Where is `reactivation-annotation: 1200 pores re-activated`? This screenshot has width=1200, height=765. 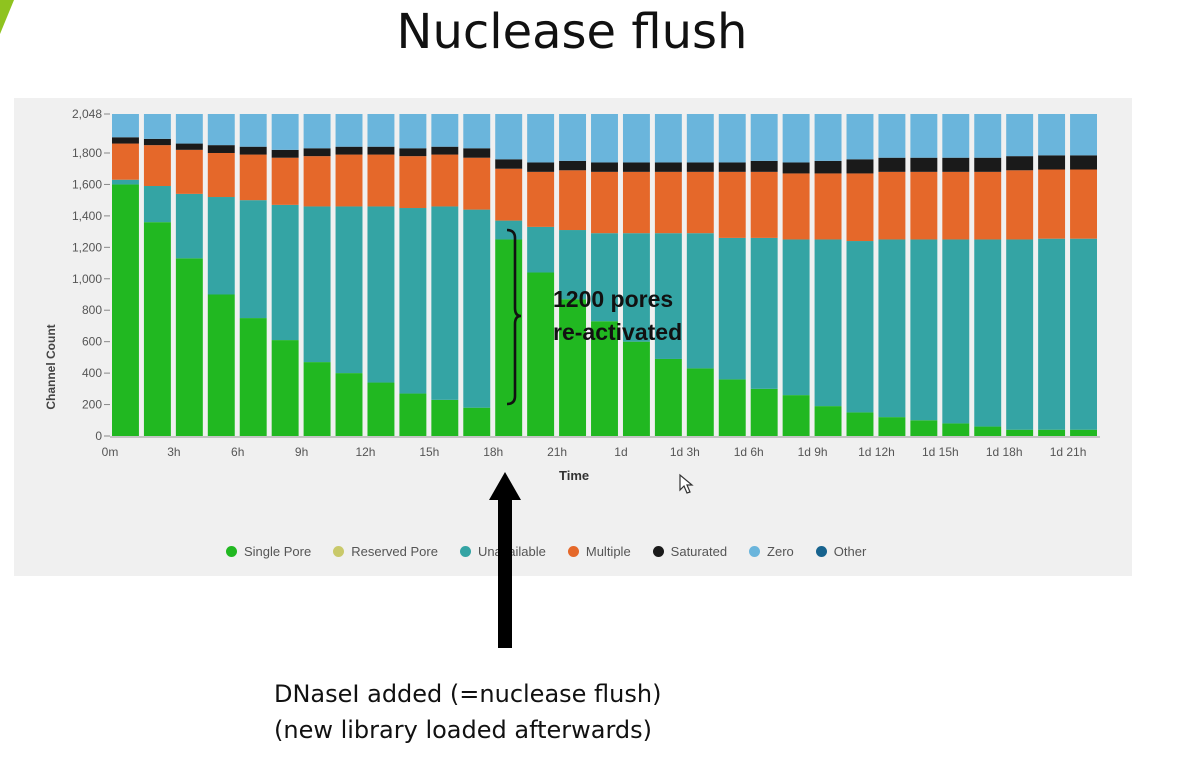
reactivation-annotation: 1200 pores re-activated is located at coordinates (617, 316).